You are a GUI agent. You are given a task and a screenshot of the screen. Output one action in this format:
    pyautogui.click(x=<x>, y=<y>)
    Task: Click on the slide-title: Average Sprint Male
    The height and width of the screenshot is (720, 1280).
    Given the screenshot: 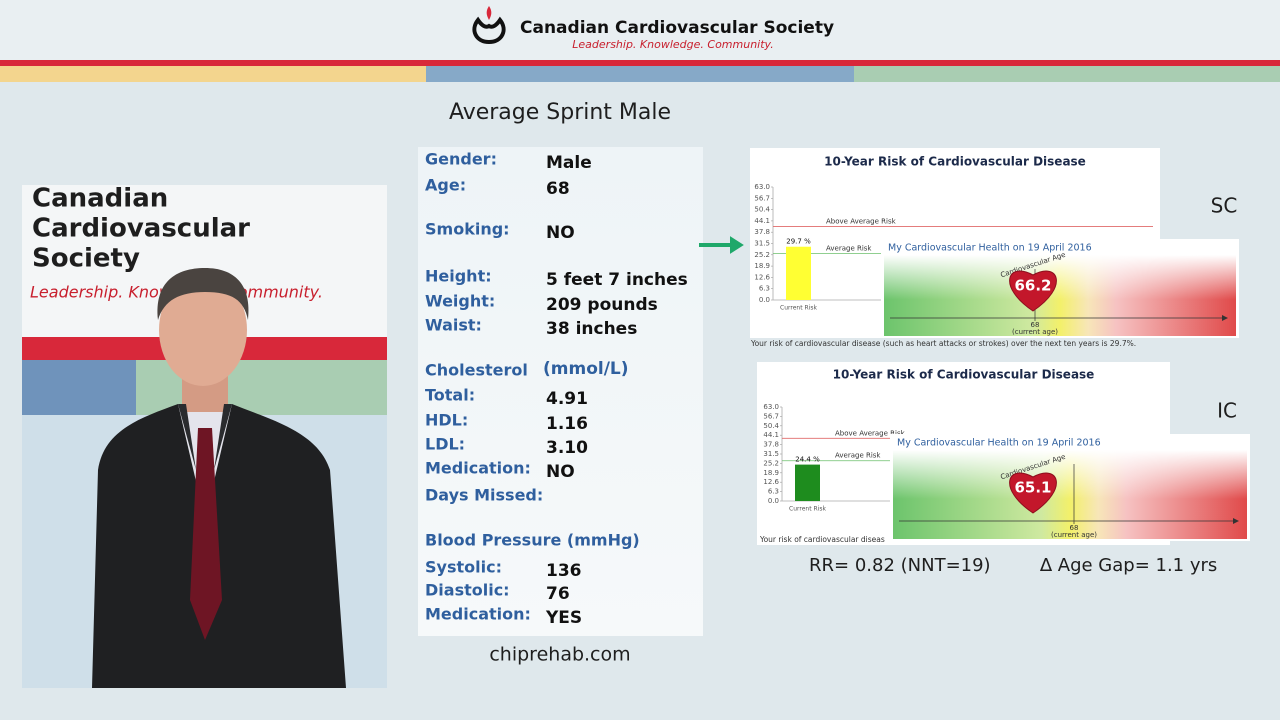 What is the action you would take?
    pyautogui.click(x=560, y=112)
    